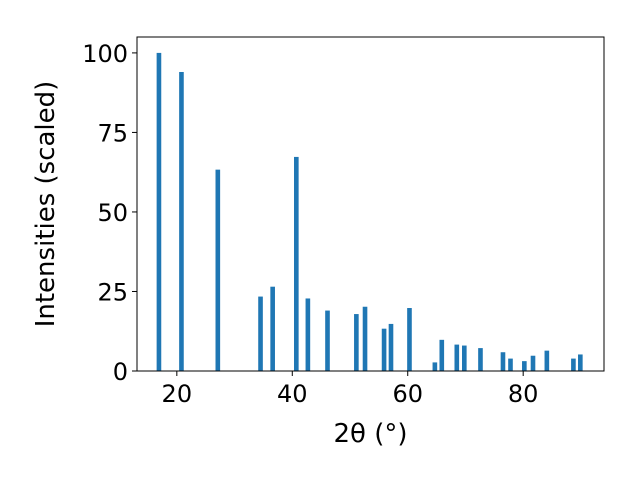 Image resolution: width=640 pixels, height=480 pixels. What do you see at coordinates (105, 54) in the screenshot?
I see `y-tick-label: 100` at bounding box center [105, 54].